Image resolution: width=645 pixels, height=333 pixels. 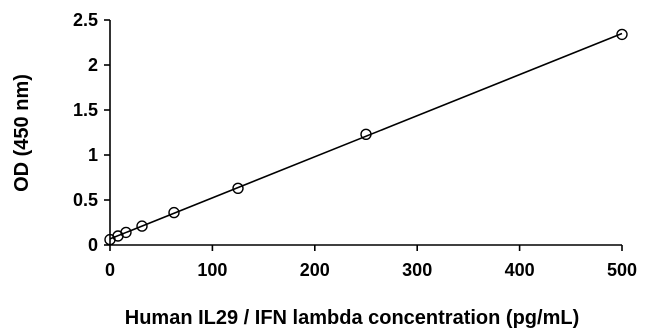 What do you see at coordinates (92, 132) in the screenshot?
I see `y-axis: 0 0.5 1 1.5 2 2.5` at bounding box center [92, 132].